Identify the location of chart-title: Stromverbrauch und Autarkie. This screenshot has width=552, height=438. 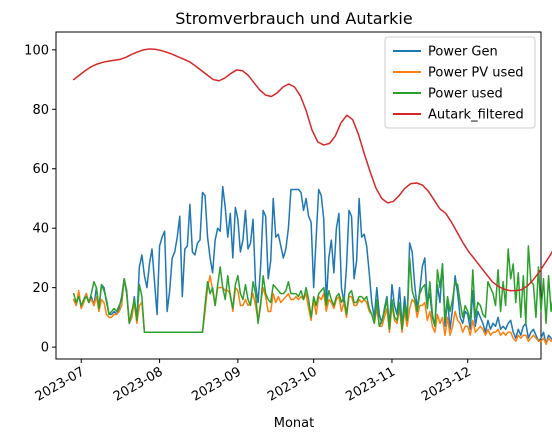
(293, 18).